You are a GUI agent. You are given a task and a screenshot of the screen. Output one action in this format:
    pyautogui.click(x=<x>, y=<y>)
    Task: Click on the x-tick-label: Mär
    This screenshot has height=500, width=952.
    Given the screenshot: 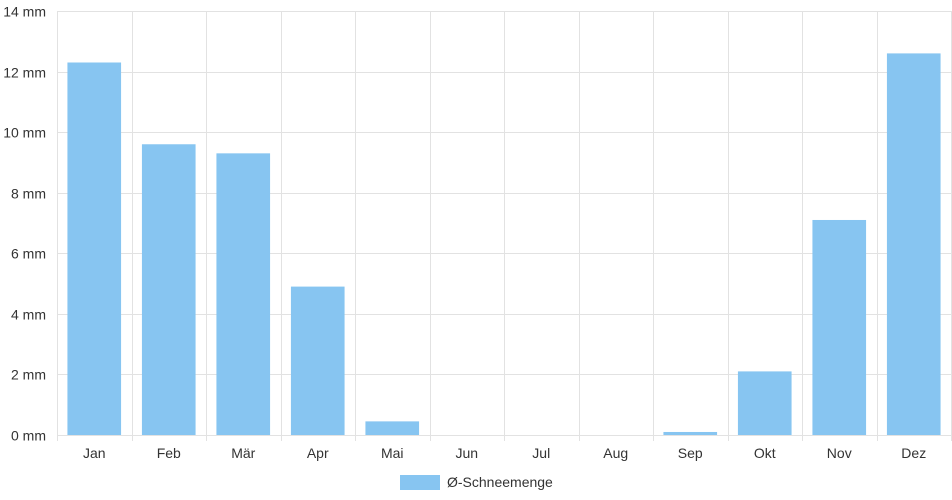 What is the action you would take?
    pyautogui.click(x=243, y=453)
    